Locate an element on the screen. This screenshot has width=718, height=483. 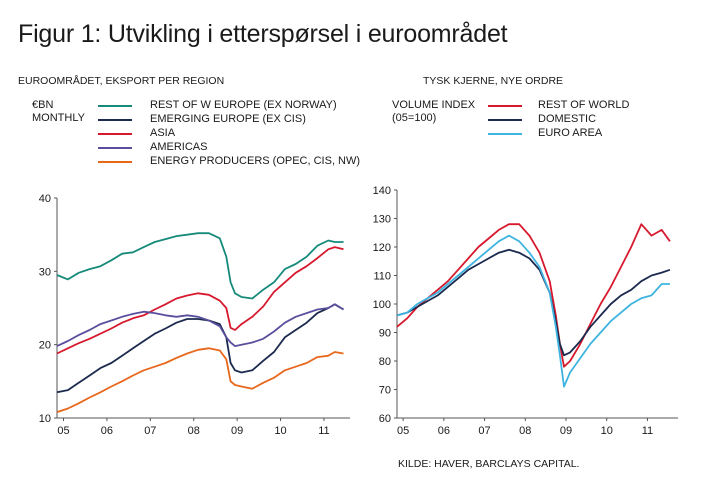
left-legend-item: ASIA is located at coordinates (248, 134).